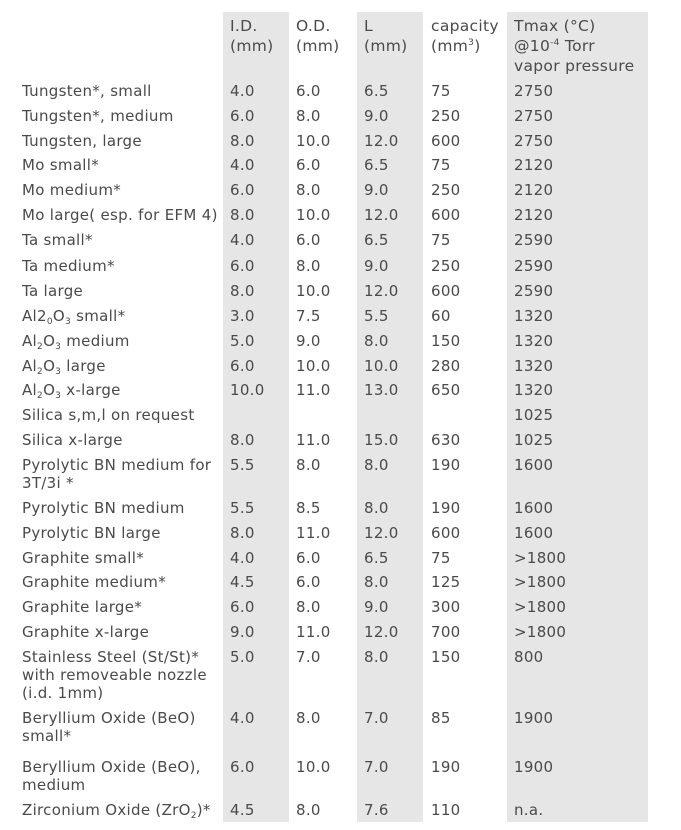 The height and width of the screenshot is (830, 681). What do you see at coordinates (242, 657) in the screenshot?
I see `cell-id: 5.0` at bounding box center [242, 657].